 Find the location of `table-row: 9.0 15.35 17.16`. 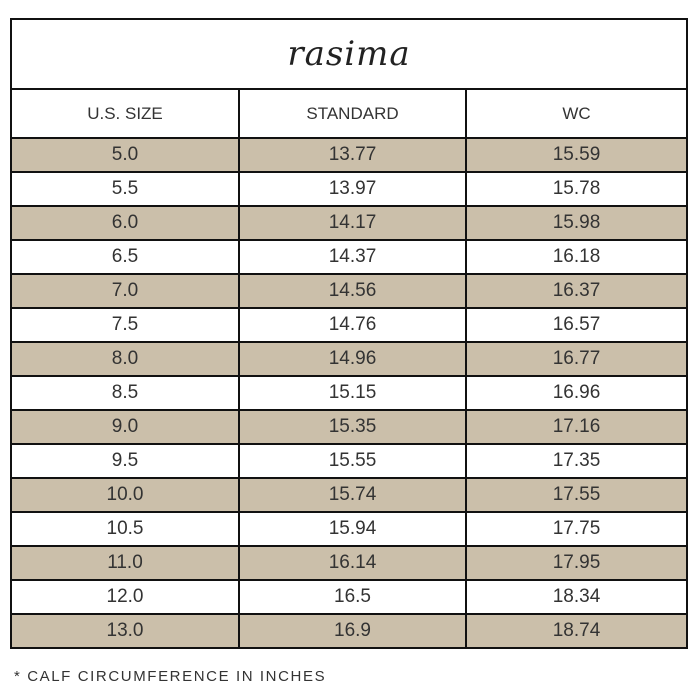

table-row: 9.0 15.35 17.16 is located at coordinates (349, 428).